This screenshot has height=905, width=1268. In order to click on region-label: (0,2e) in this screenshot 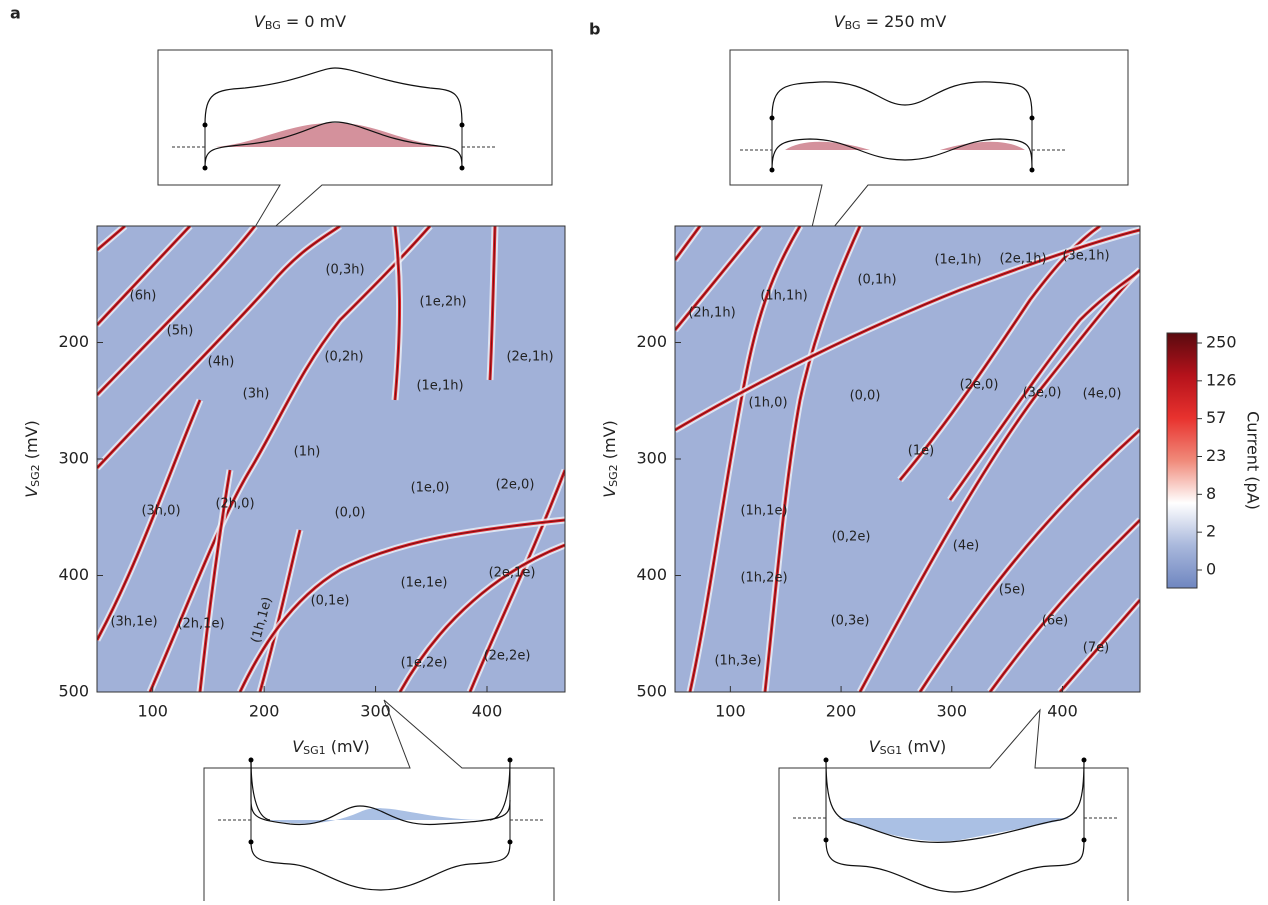, I will do `click(851, 537)`.